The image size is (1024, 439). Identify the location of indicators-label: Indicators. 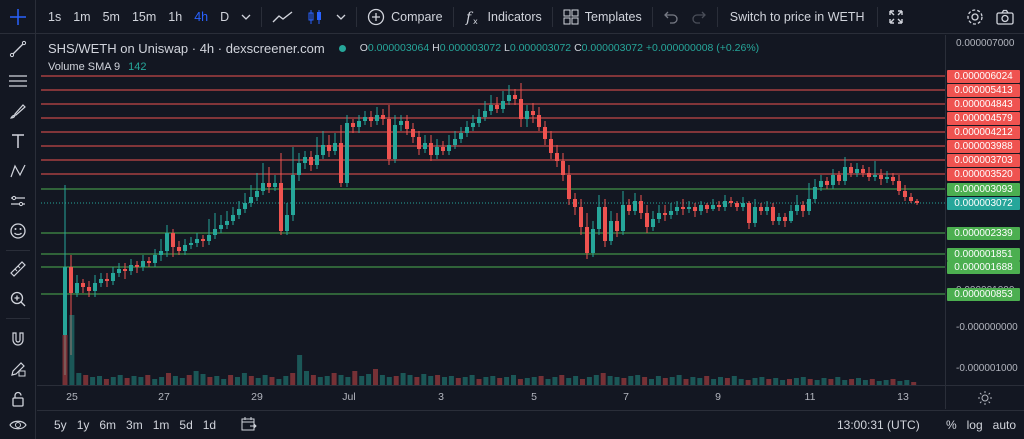
(514, 16).